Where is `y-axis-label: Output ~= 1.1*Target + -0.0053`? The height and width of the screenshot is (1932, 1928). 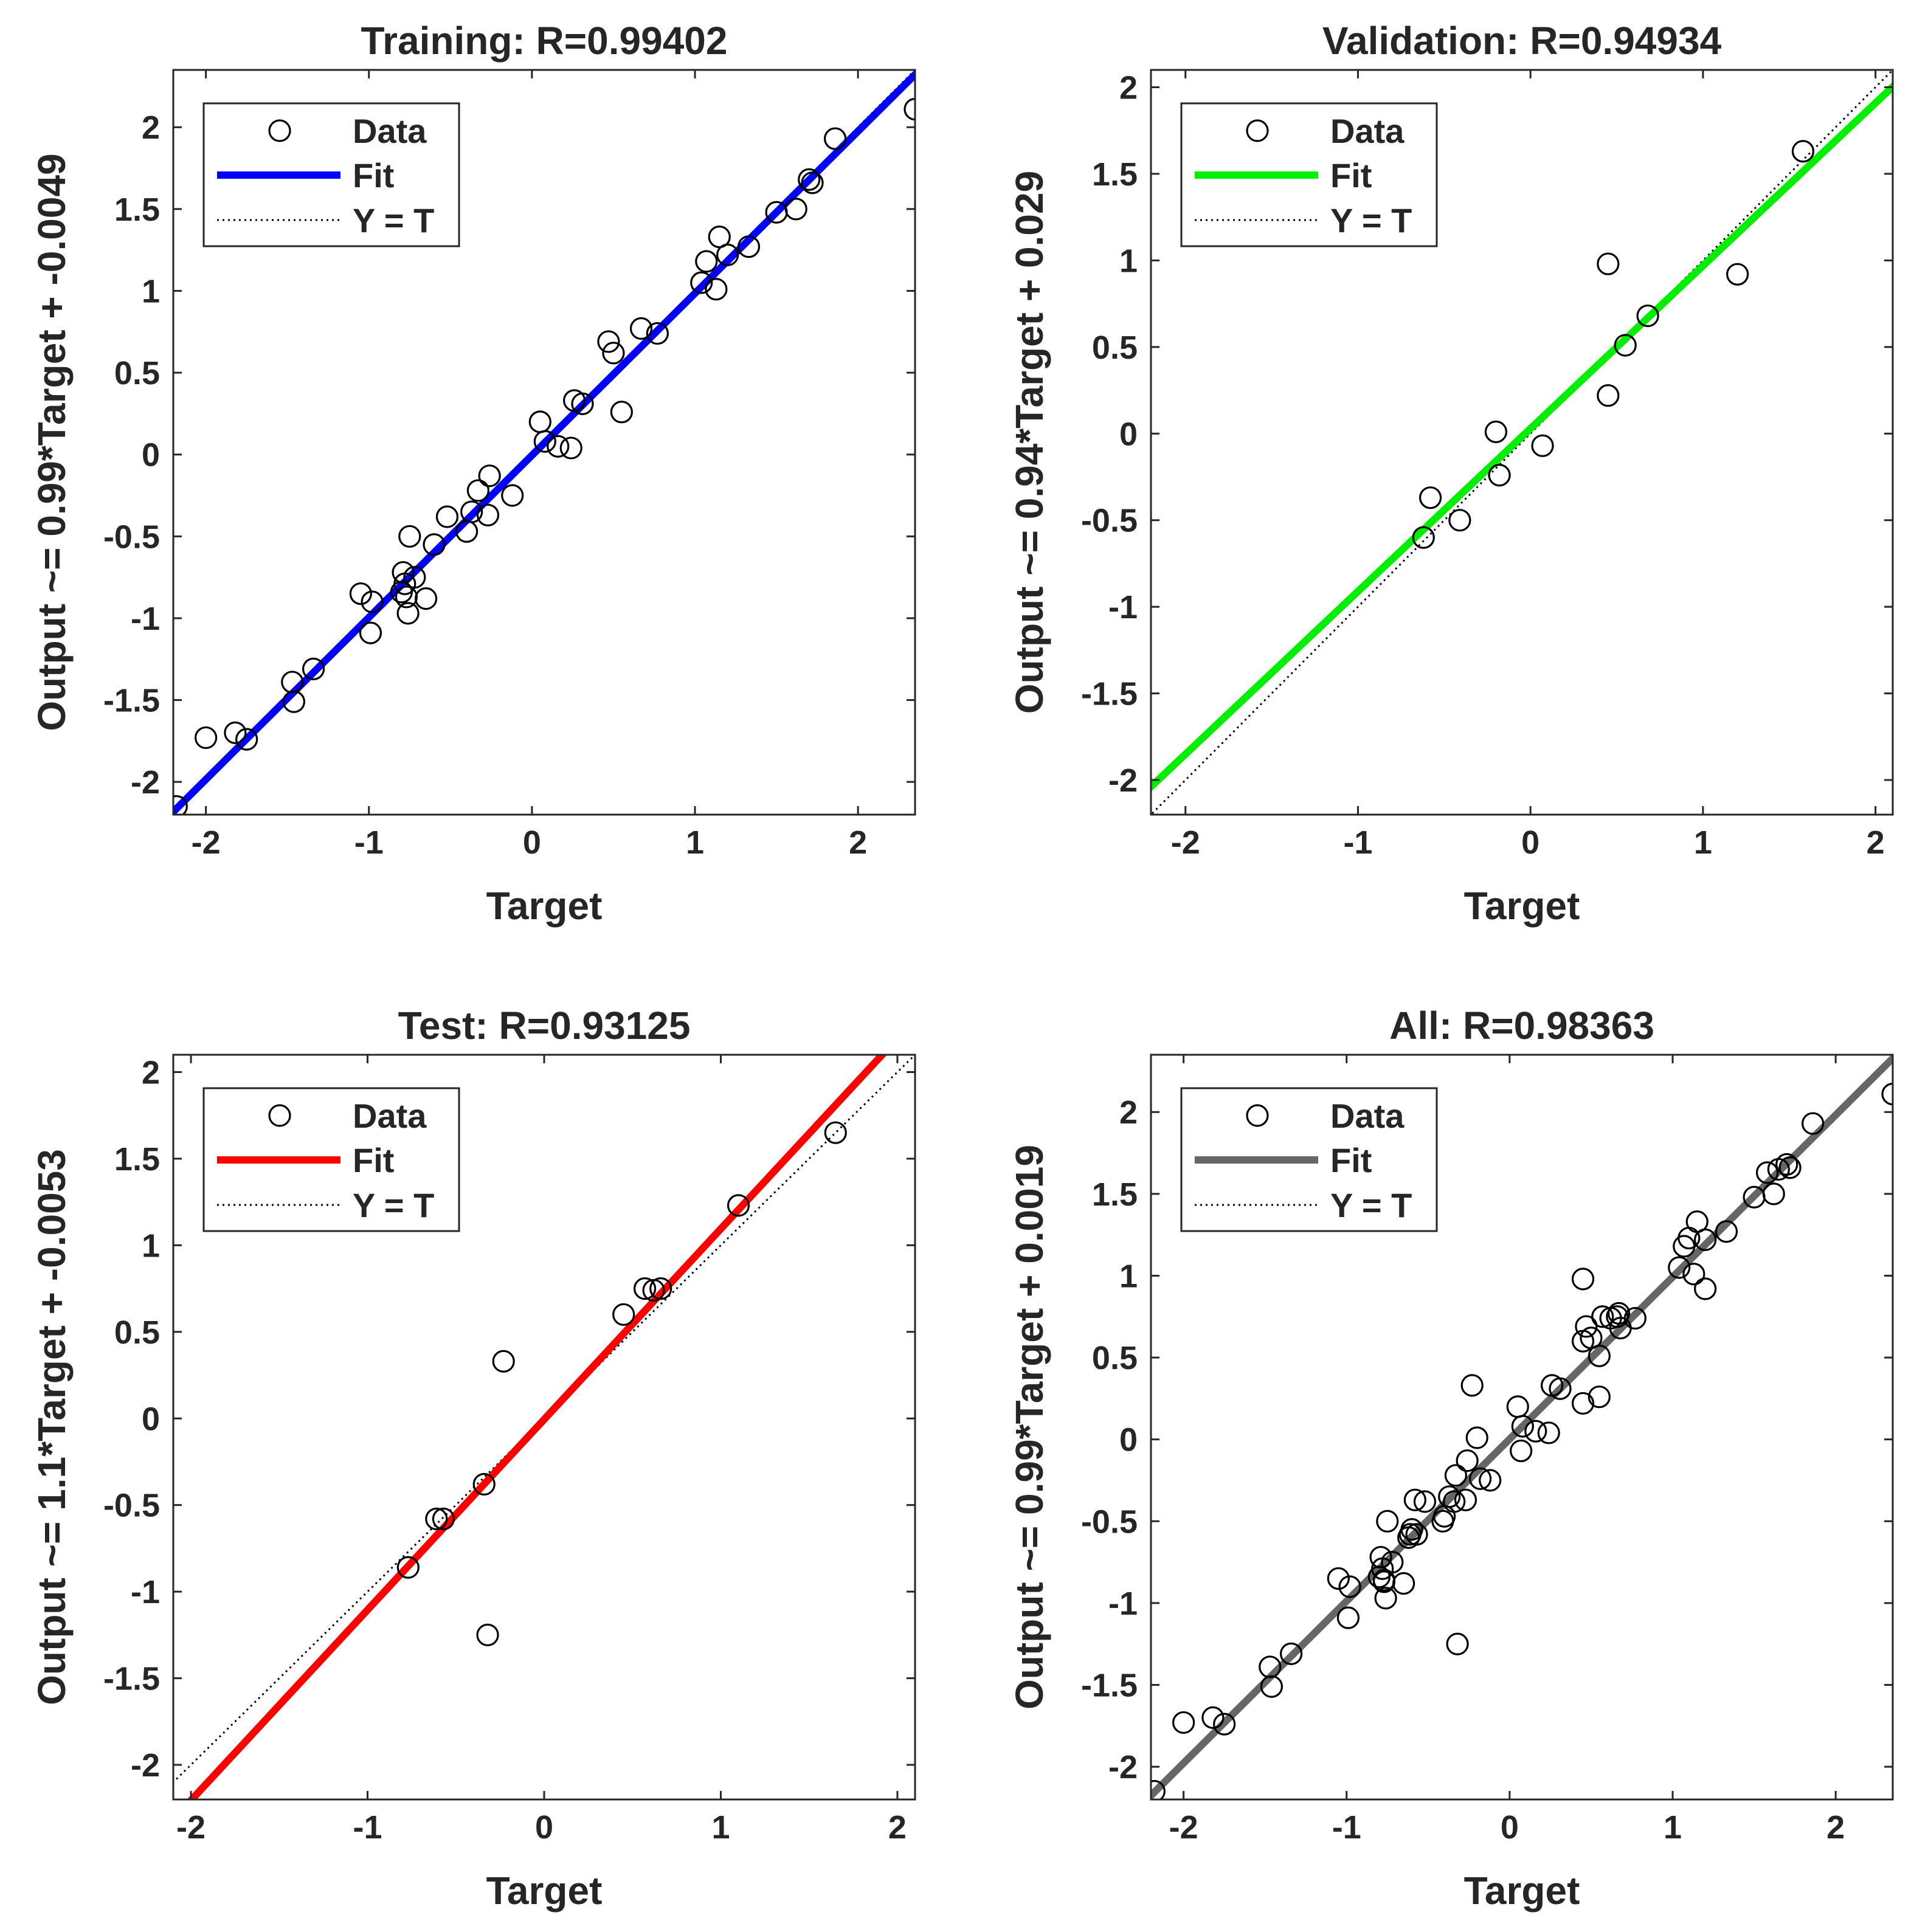
y-axis-label: Output ~= 1.1*Target + -0.0053 is located at coordinates (52, 1427).